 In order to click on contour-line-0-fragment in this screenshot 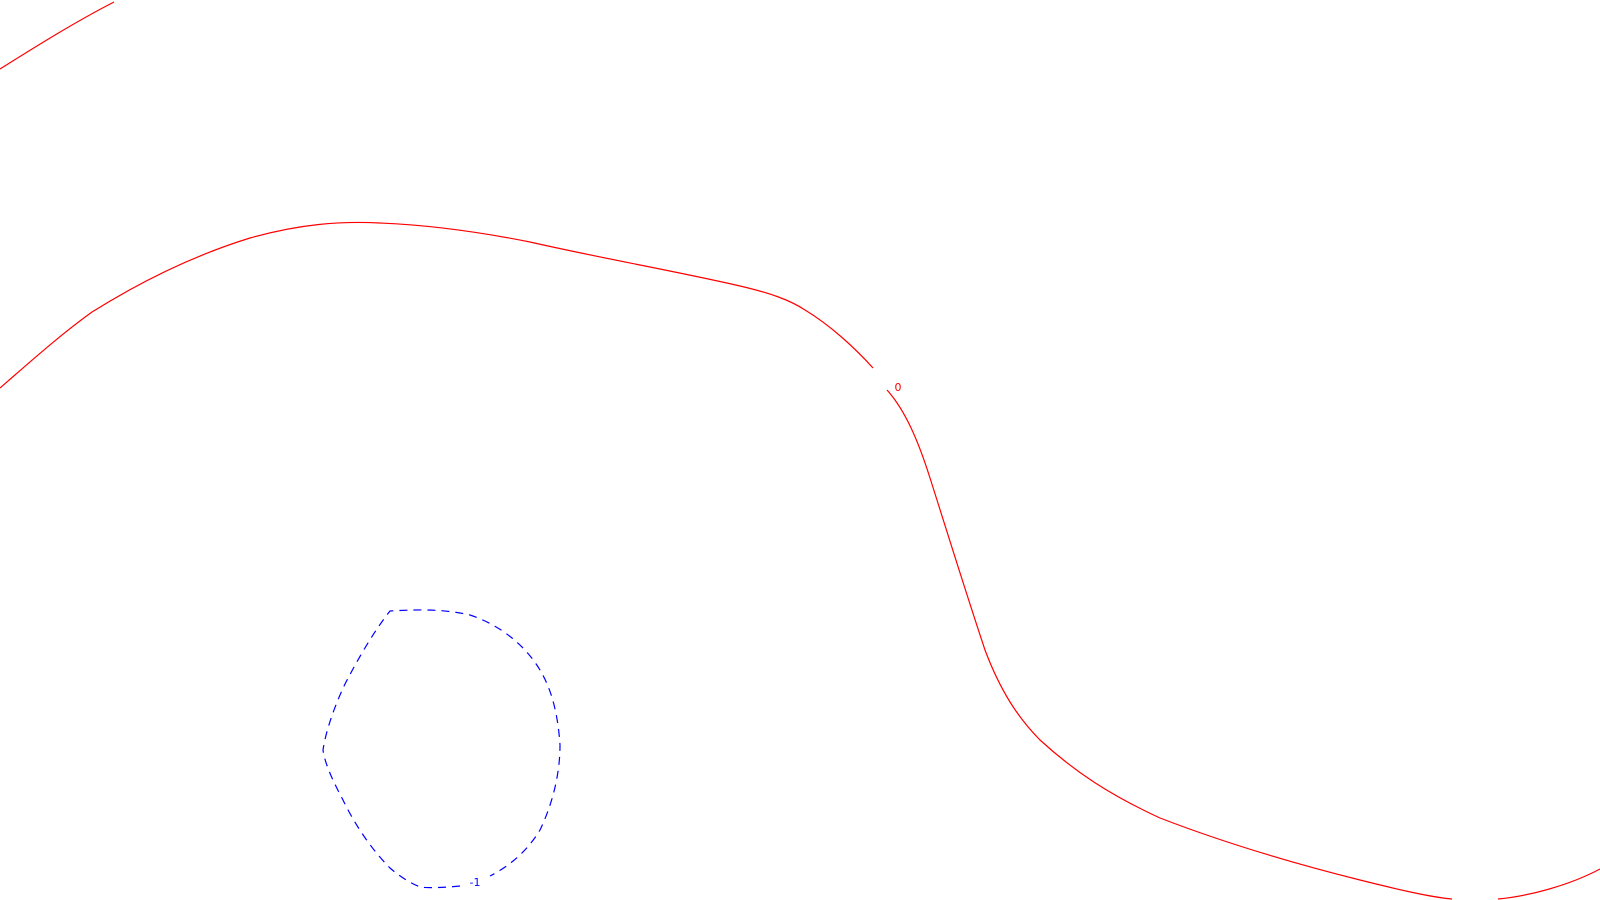, I will do `click(57, 35)`.